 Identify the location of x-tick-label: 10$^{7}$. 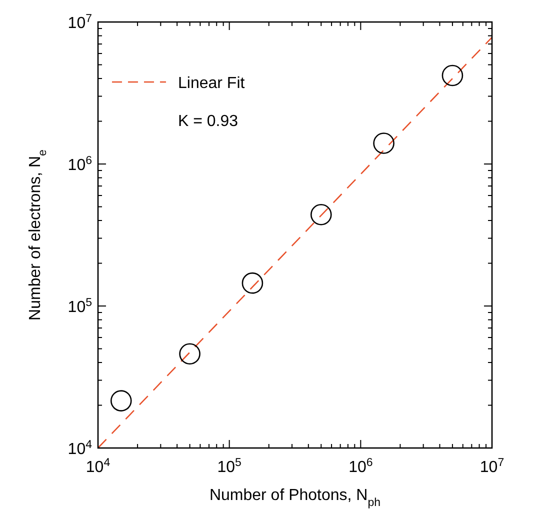
(492, 466).